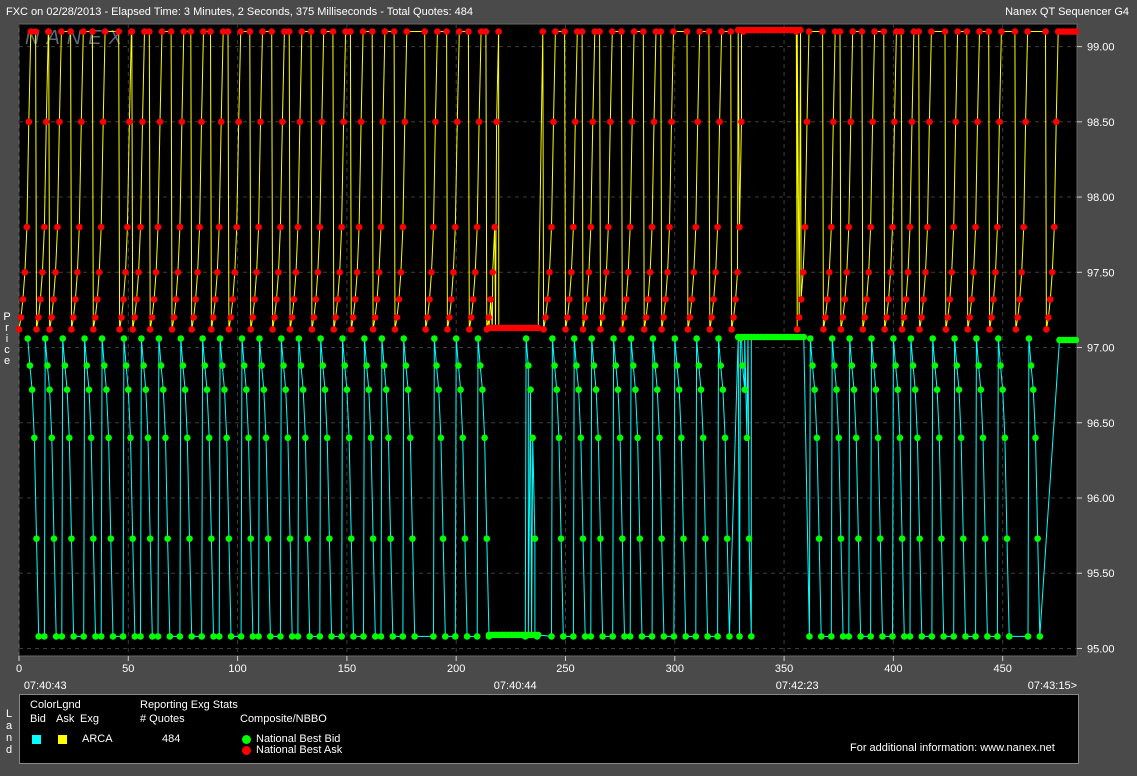 The width and height of the screenshot is (1137, 776). What do you see at coordinates (246, 739) in the screenshot?
I see `nbb-marker-icon` at bounding box center [246, 739].